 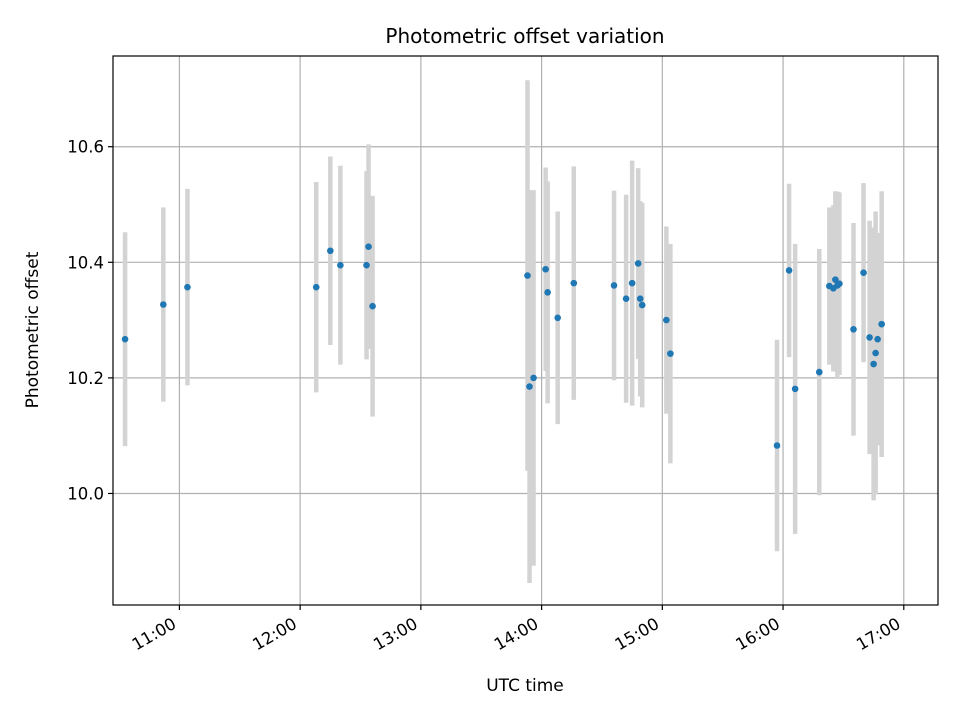 I want to click on y-axis-ticks: 10.0 10.2 10.4 10.6, so click(x=90, y=320).